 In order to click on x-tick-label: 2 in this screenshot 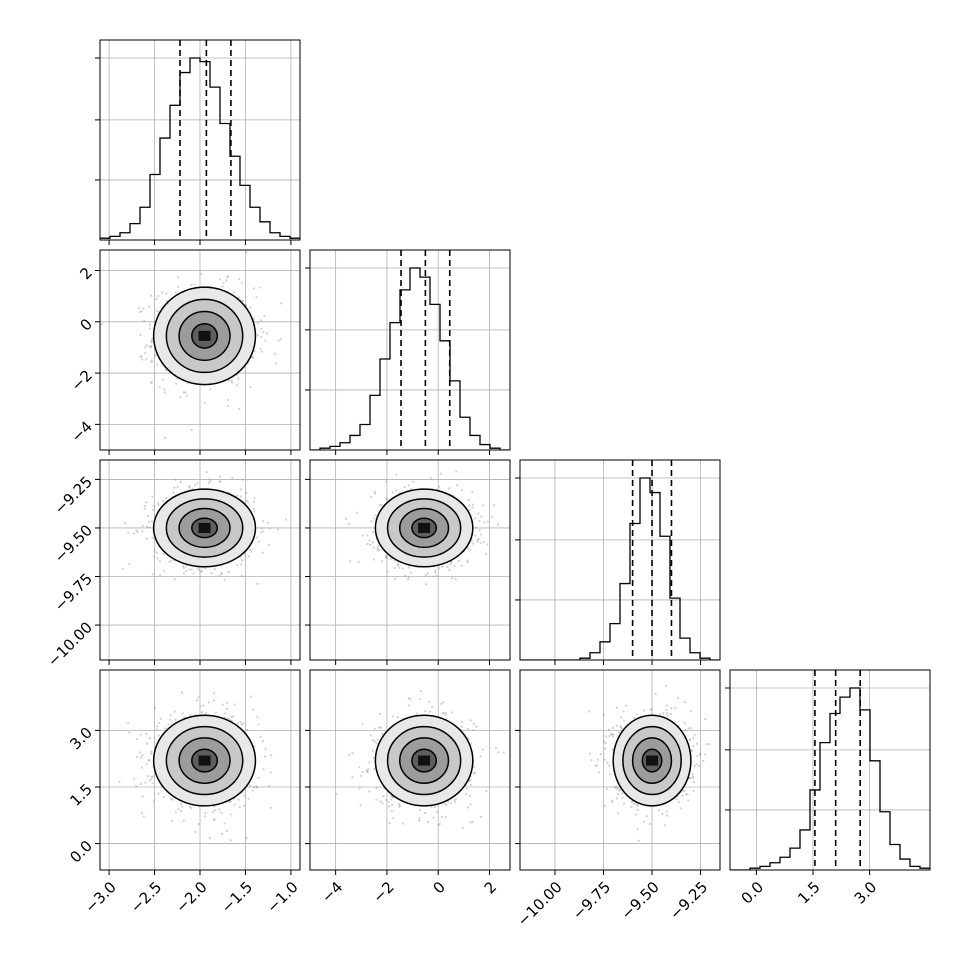, I will do `click(490, 887)`.